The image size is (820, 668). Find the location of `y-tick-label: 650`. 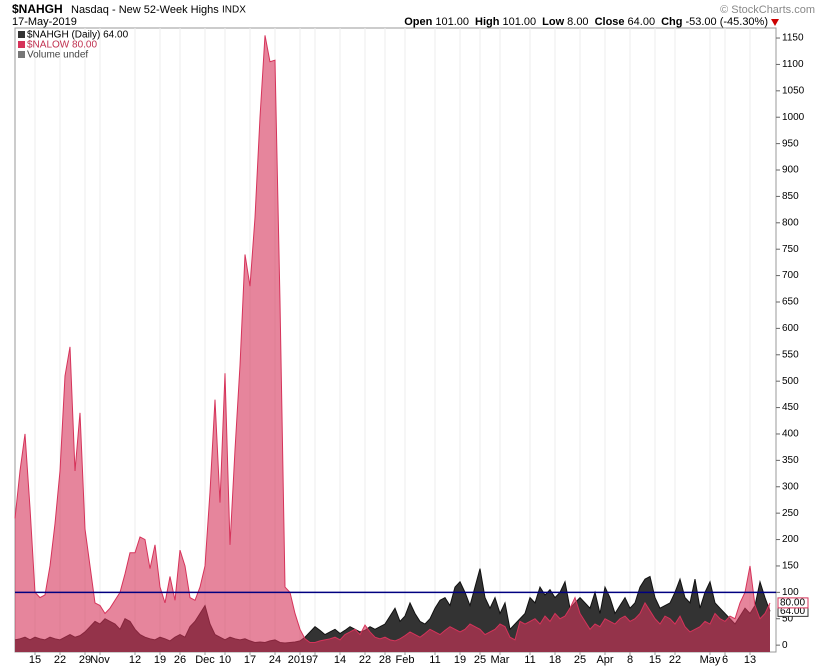

y-tick-label: 650 is located at coordinates (790, 302).